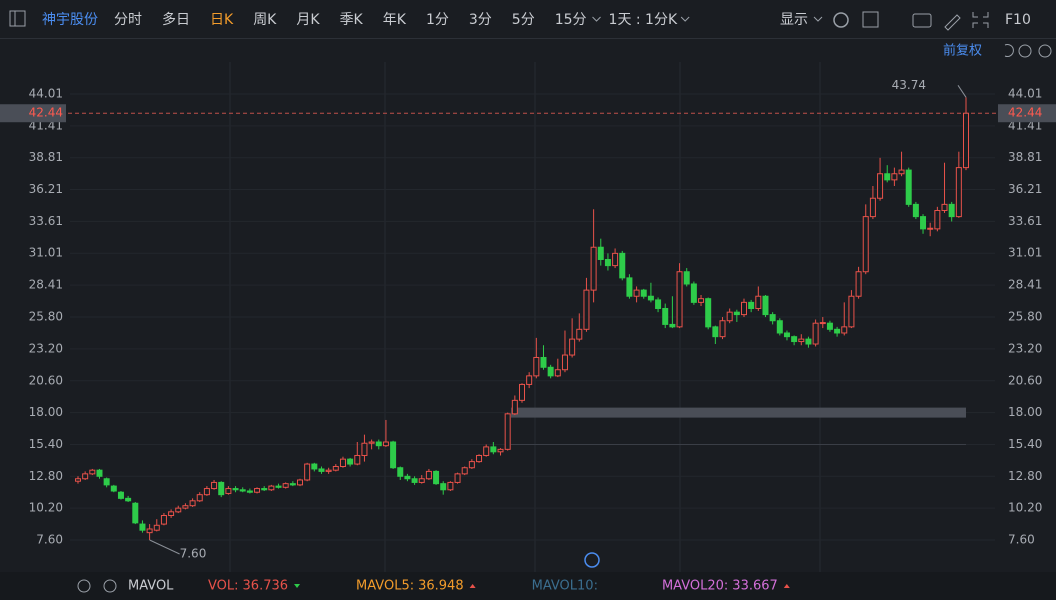  Describe the element at coordinates (980, 20) in the screenshot. I see `fullscreen-icon` at that location.